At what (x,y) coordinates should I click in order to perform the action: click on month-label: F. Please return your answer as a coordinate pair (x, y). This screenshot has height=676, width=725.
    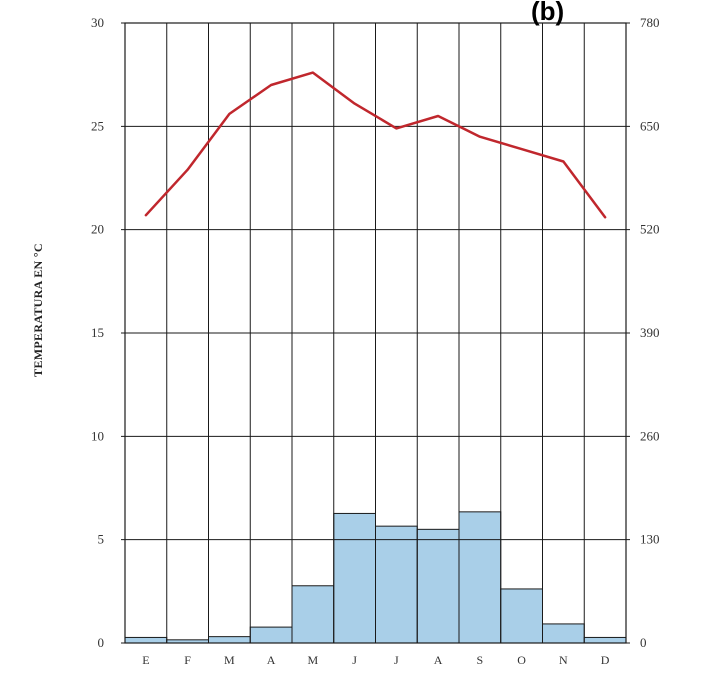
    Looking at the image, I should click on (187, 660).